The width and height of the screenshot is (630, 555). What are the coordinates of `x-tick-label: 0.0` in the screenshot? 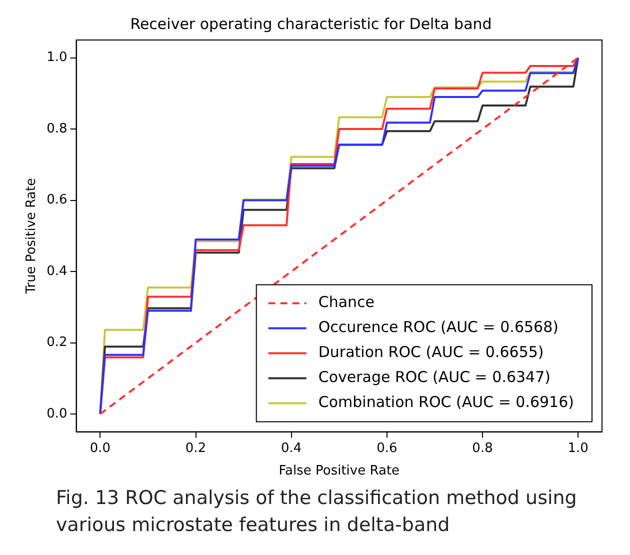 It's located at (100, 448).